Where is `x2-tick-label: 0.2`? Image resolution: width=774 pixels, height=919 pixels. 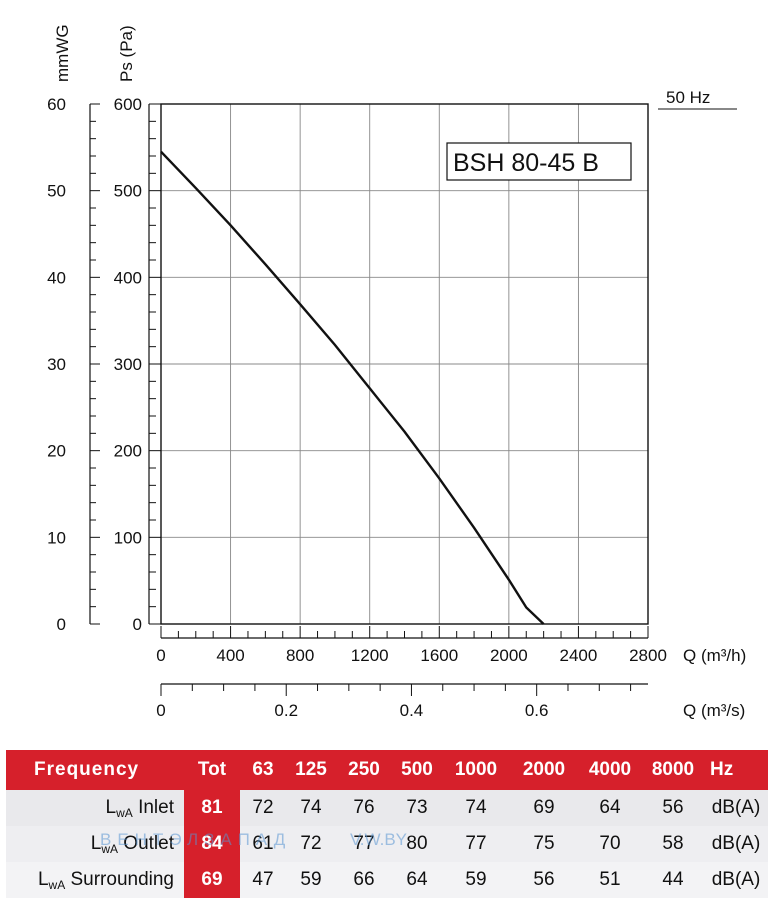 x2-tick-label: 0.2 is located at coordinates (286, 710).